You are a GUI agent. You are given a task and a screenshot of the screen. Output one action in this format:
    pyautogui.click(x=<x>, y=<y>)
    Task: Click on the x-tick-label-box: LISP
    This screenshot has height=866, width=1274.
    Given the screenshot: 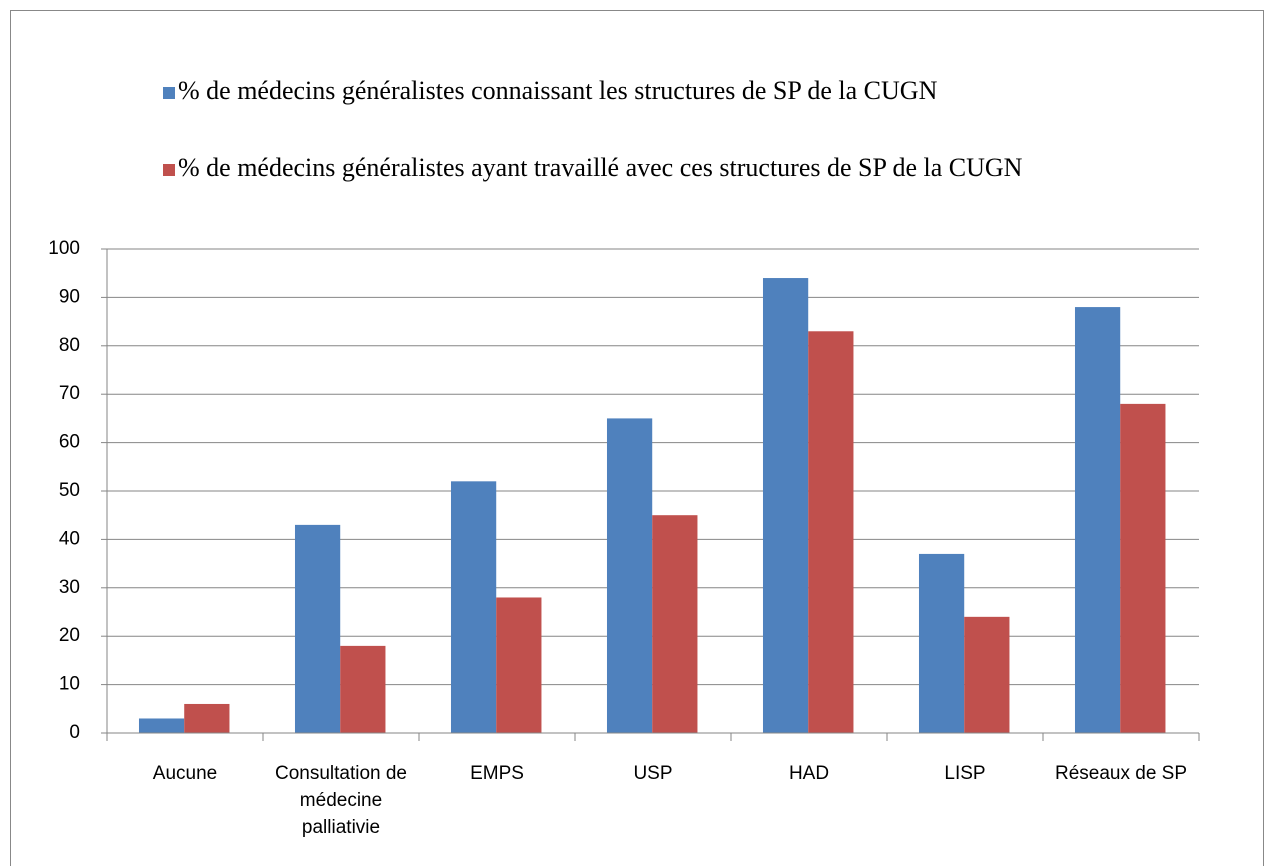 What is the action you would take?
    pyautogui.click(x=965, y=773)
    